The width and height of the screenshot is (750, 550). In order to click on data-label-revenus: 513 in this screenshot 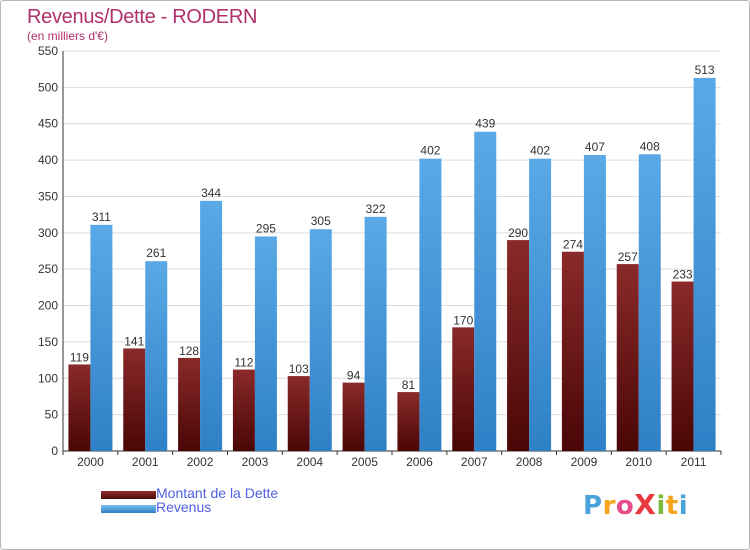, I will do `click(705, 70)`.